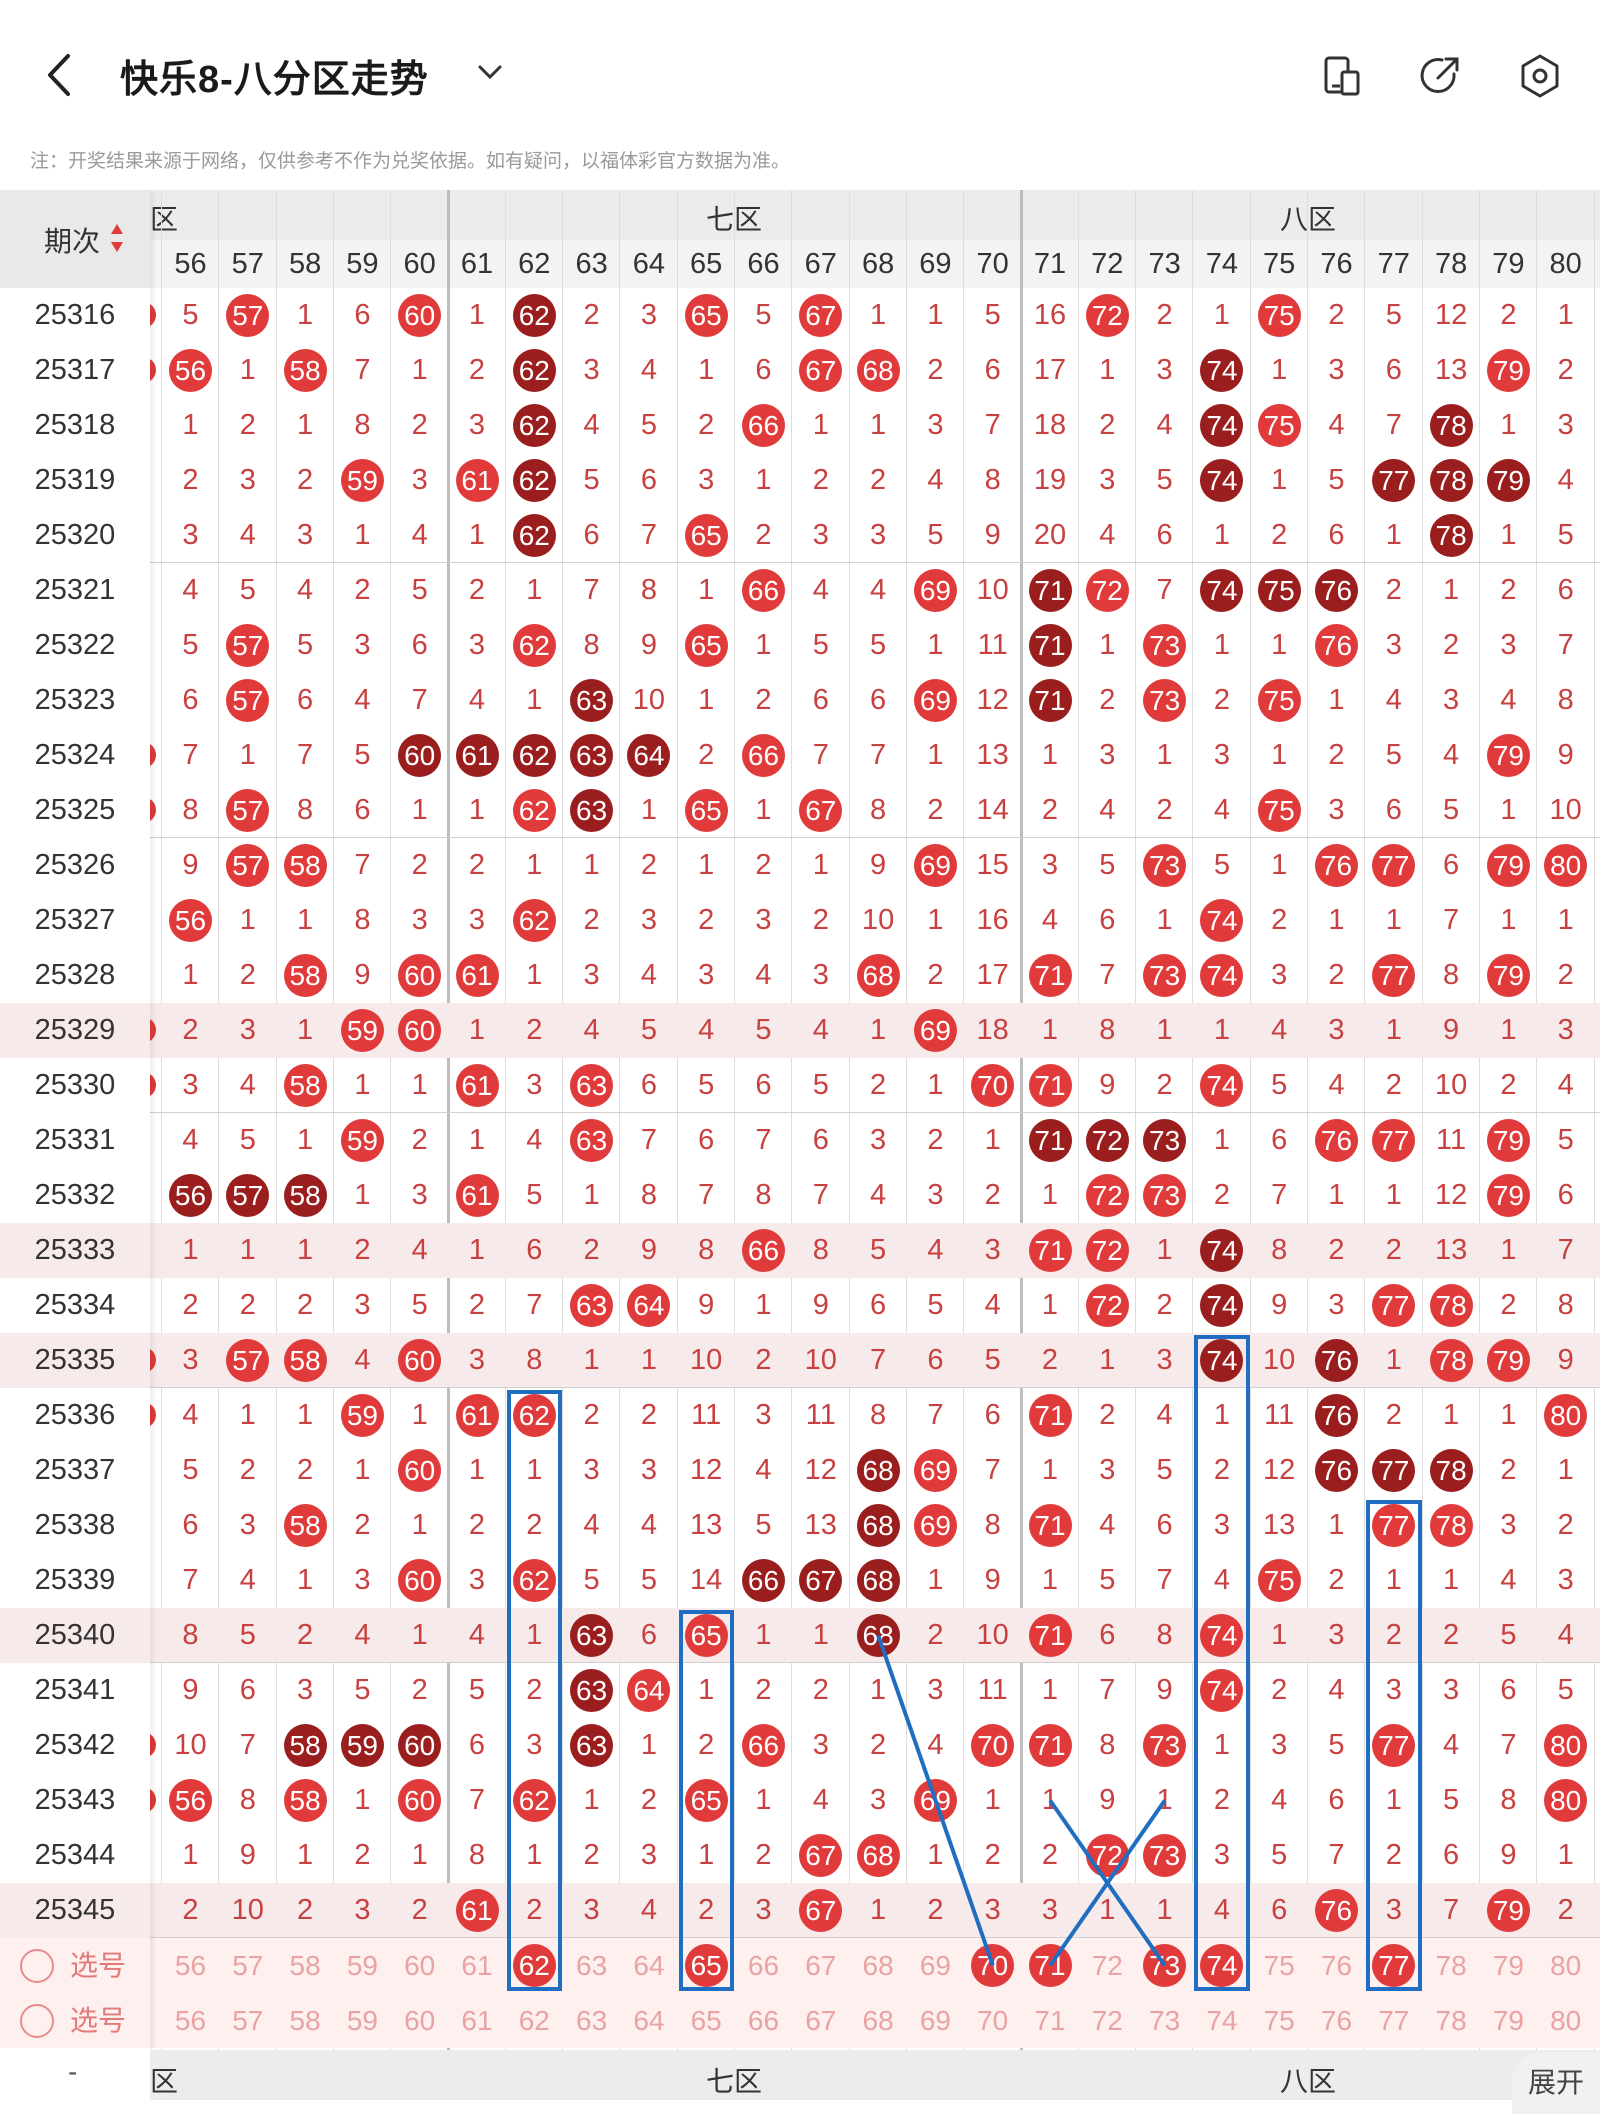 Image resolution: width=1600 pixels, height=2114 pixels. What do you see at coordinates (75, 535) in the screenshot?
I see `period-number: 25320` at bounding box center [75, 535].